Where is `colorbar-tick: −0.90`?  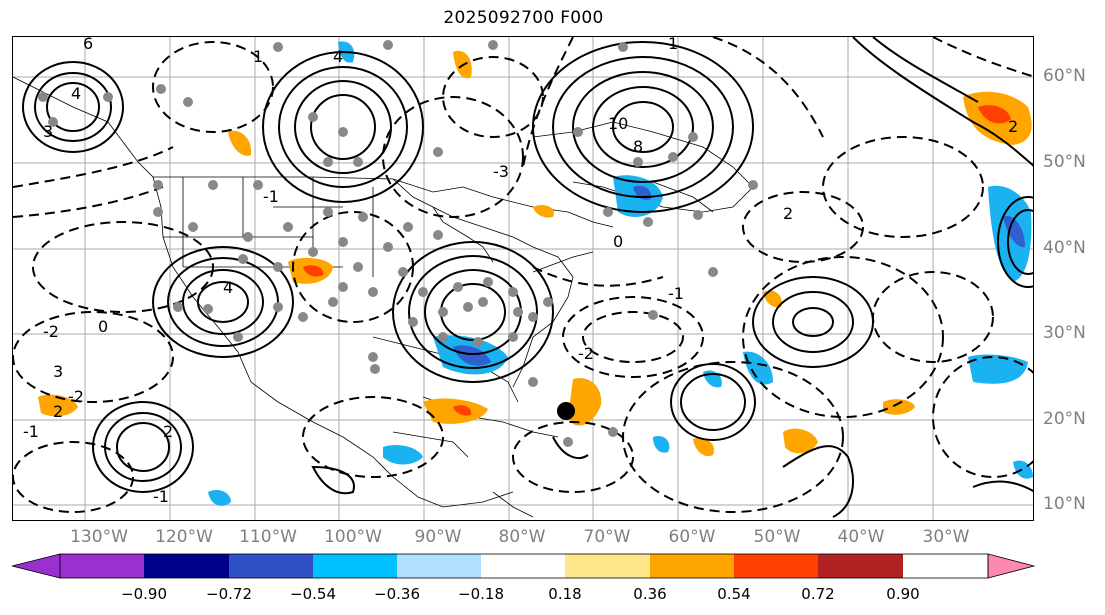
colorbar-tick: −0.90 is located at coordinates (144, 594).